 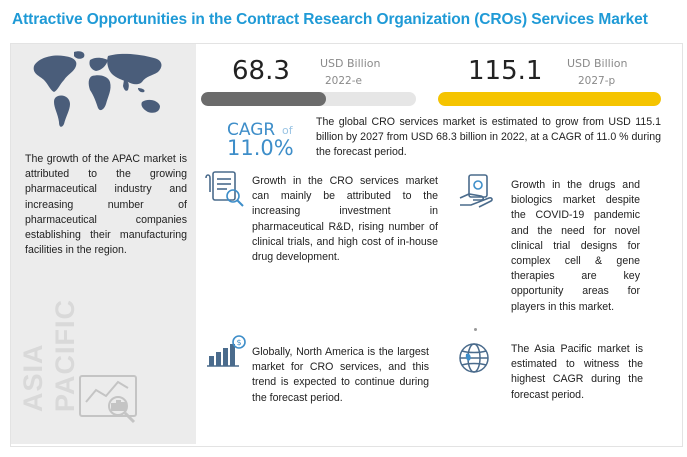 What do you see at coordinates (476, 191) in the screenshot?
I see `drugs-biologics-icon` at bounding box center [476, 191].